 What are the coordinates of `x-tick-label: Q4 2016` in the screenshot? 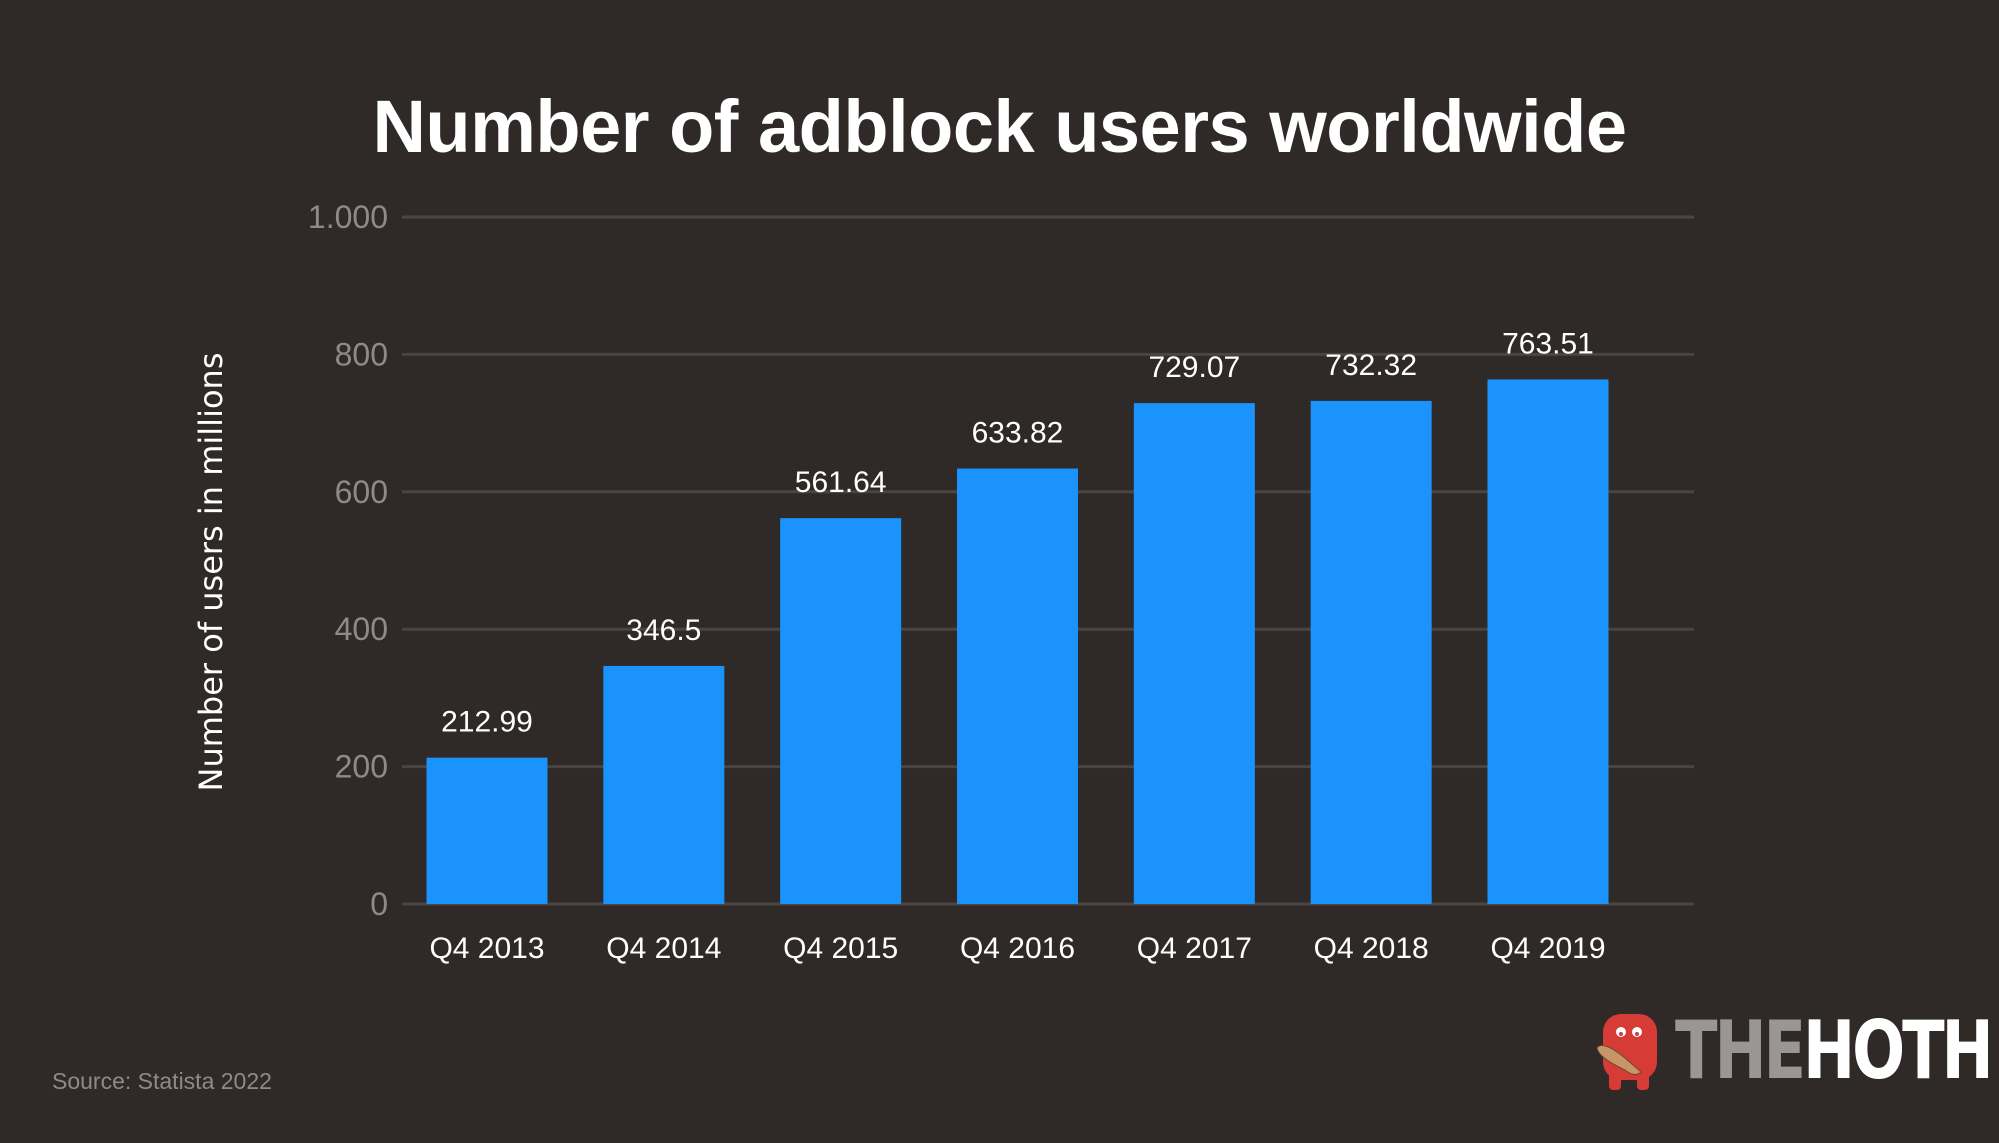 It's located at (1017, 948).